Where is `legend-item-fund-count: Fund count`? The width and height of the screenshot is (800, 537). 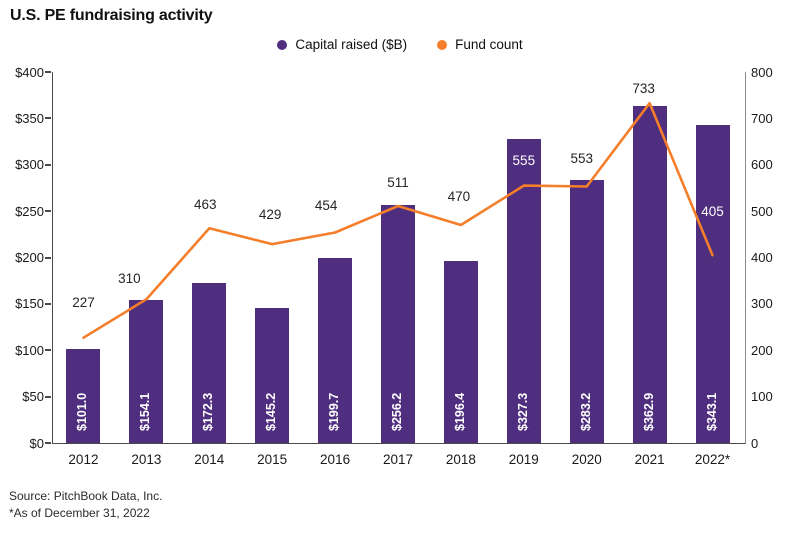 legend-item-fund-count: Fund count is located at coordinates (480, 44).